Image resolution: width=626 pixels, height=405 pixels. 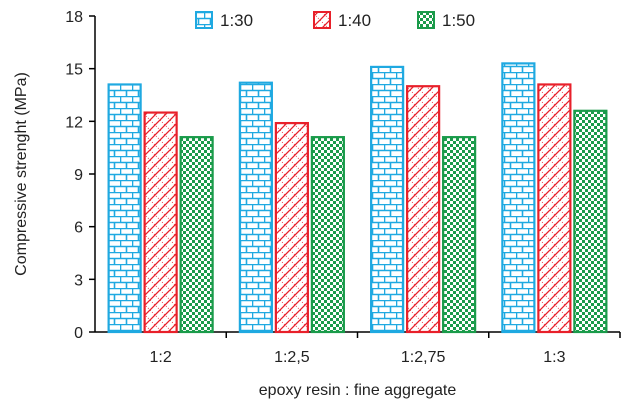 What do you see at coordinates (292, 357) in the screenshot?
I see `x-tick-label: 1:2,5` at bounding box center [292, 357].